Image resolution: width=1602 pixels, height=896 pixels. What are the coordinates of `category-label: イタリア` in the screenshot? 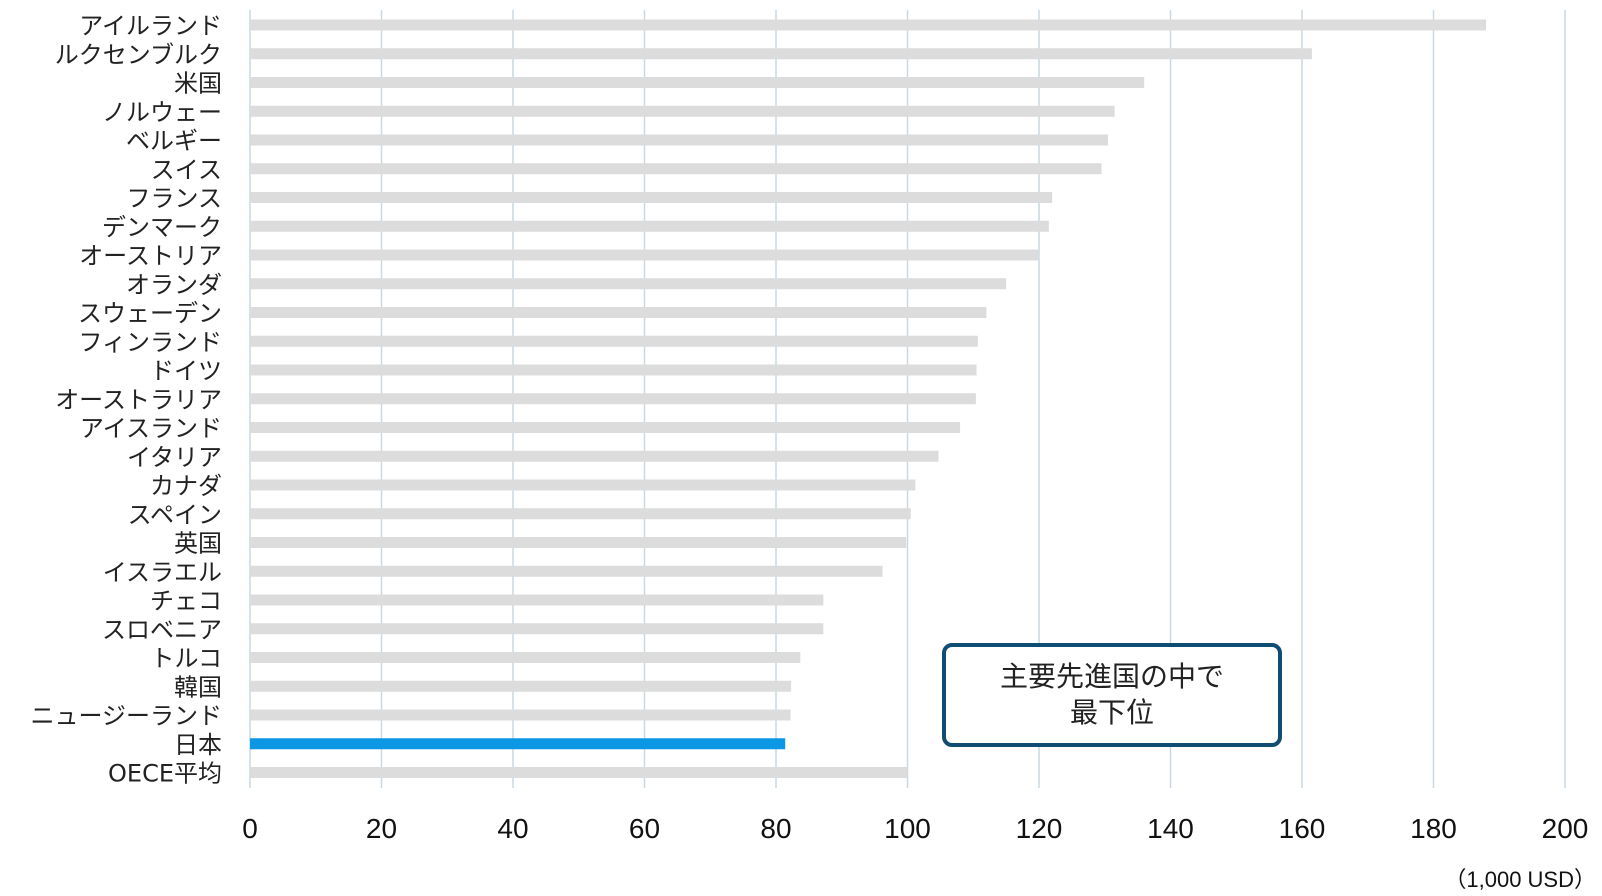 It's located at (174, 457).